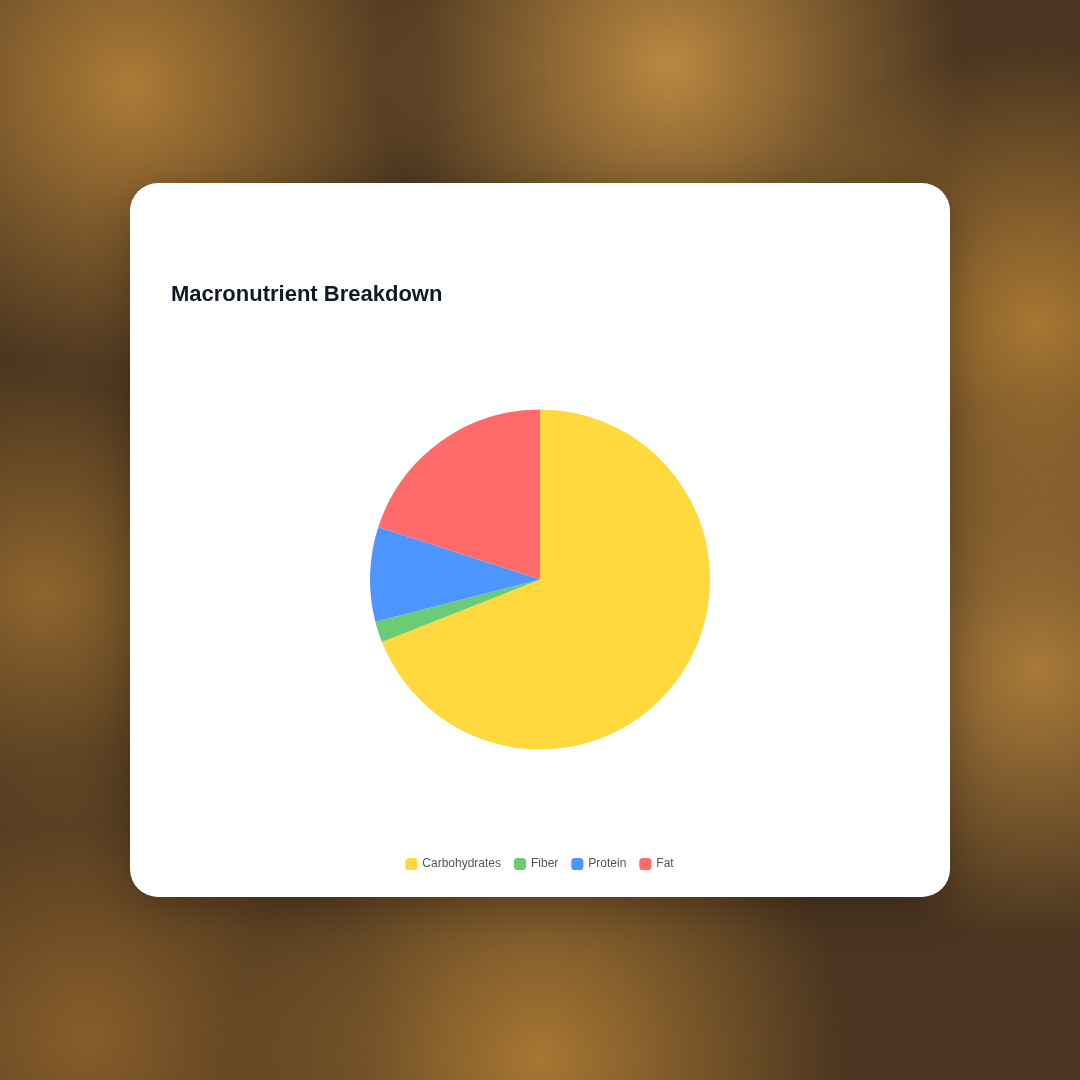 This screenshot has width=1080, height=1080. I want to click on legend-label: Fiber, so click(545, 863).